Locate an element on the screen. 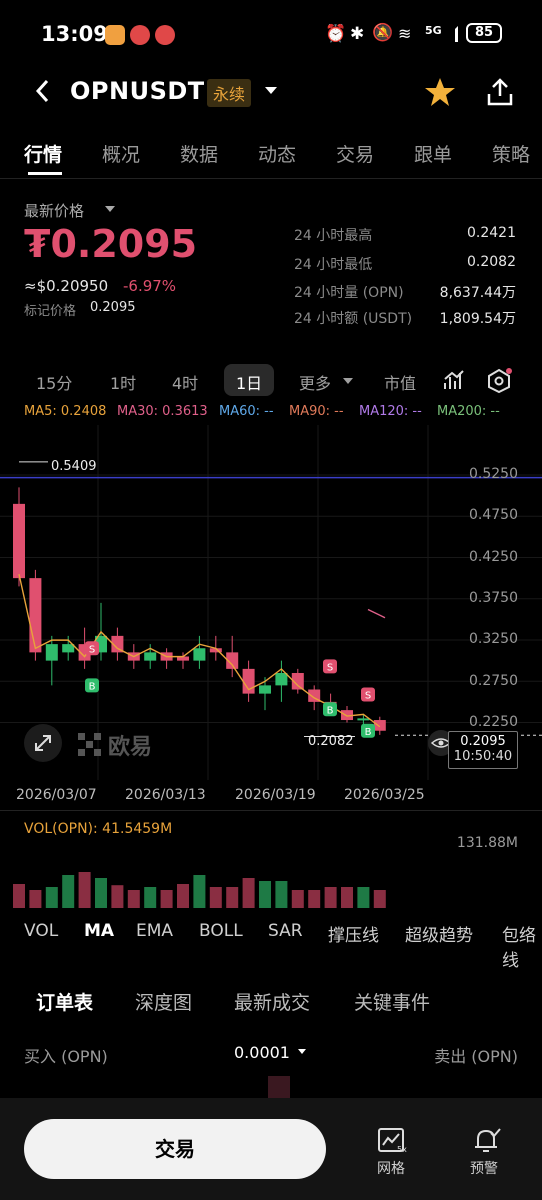  ma200-label: MA200: -- is located at coordinates (468, 411).